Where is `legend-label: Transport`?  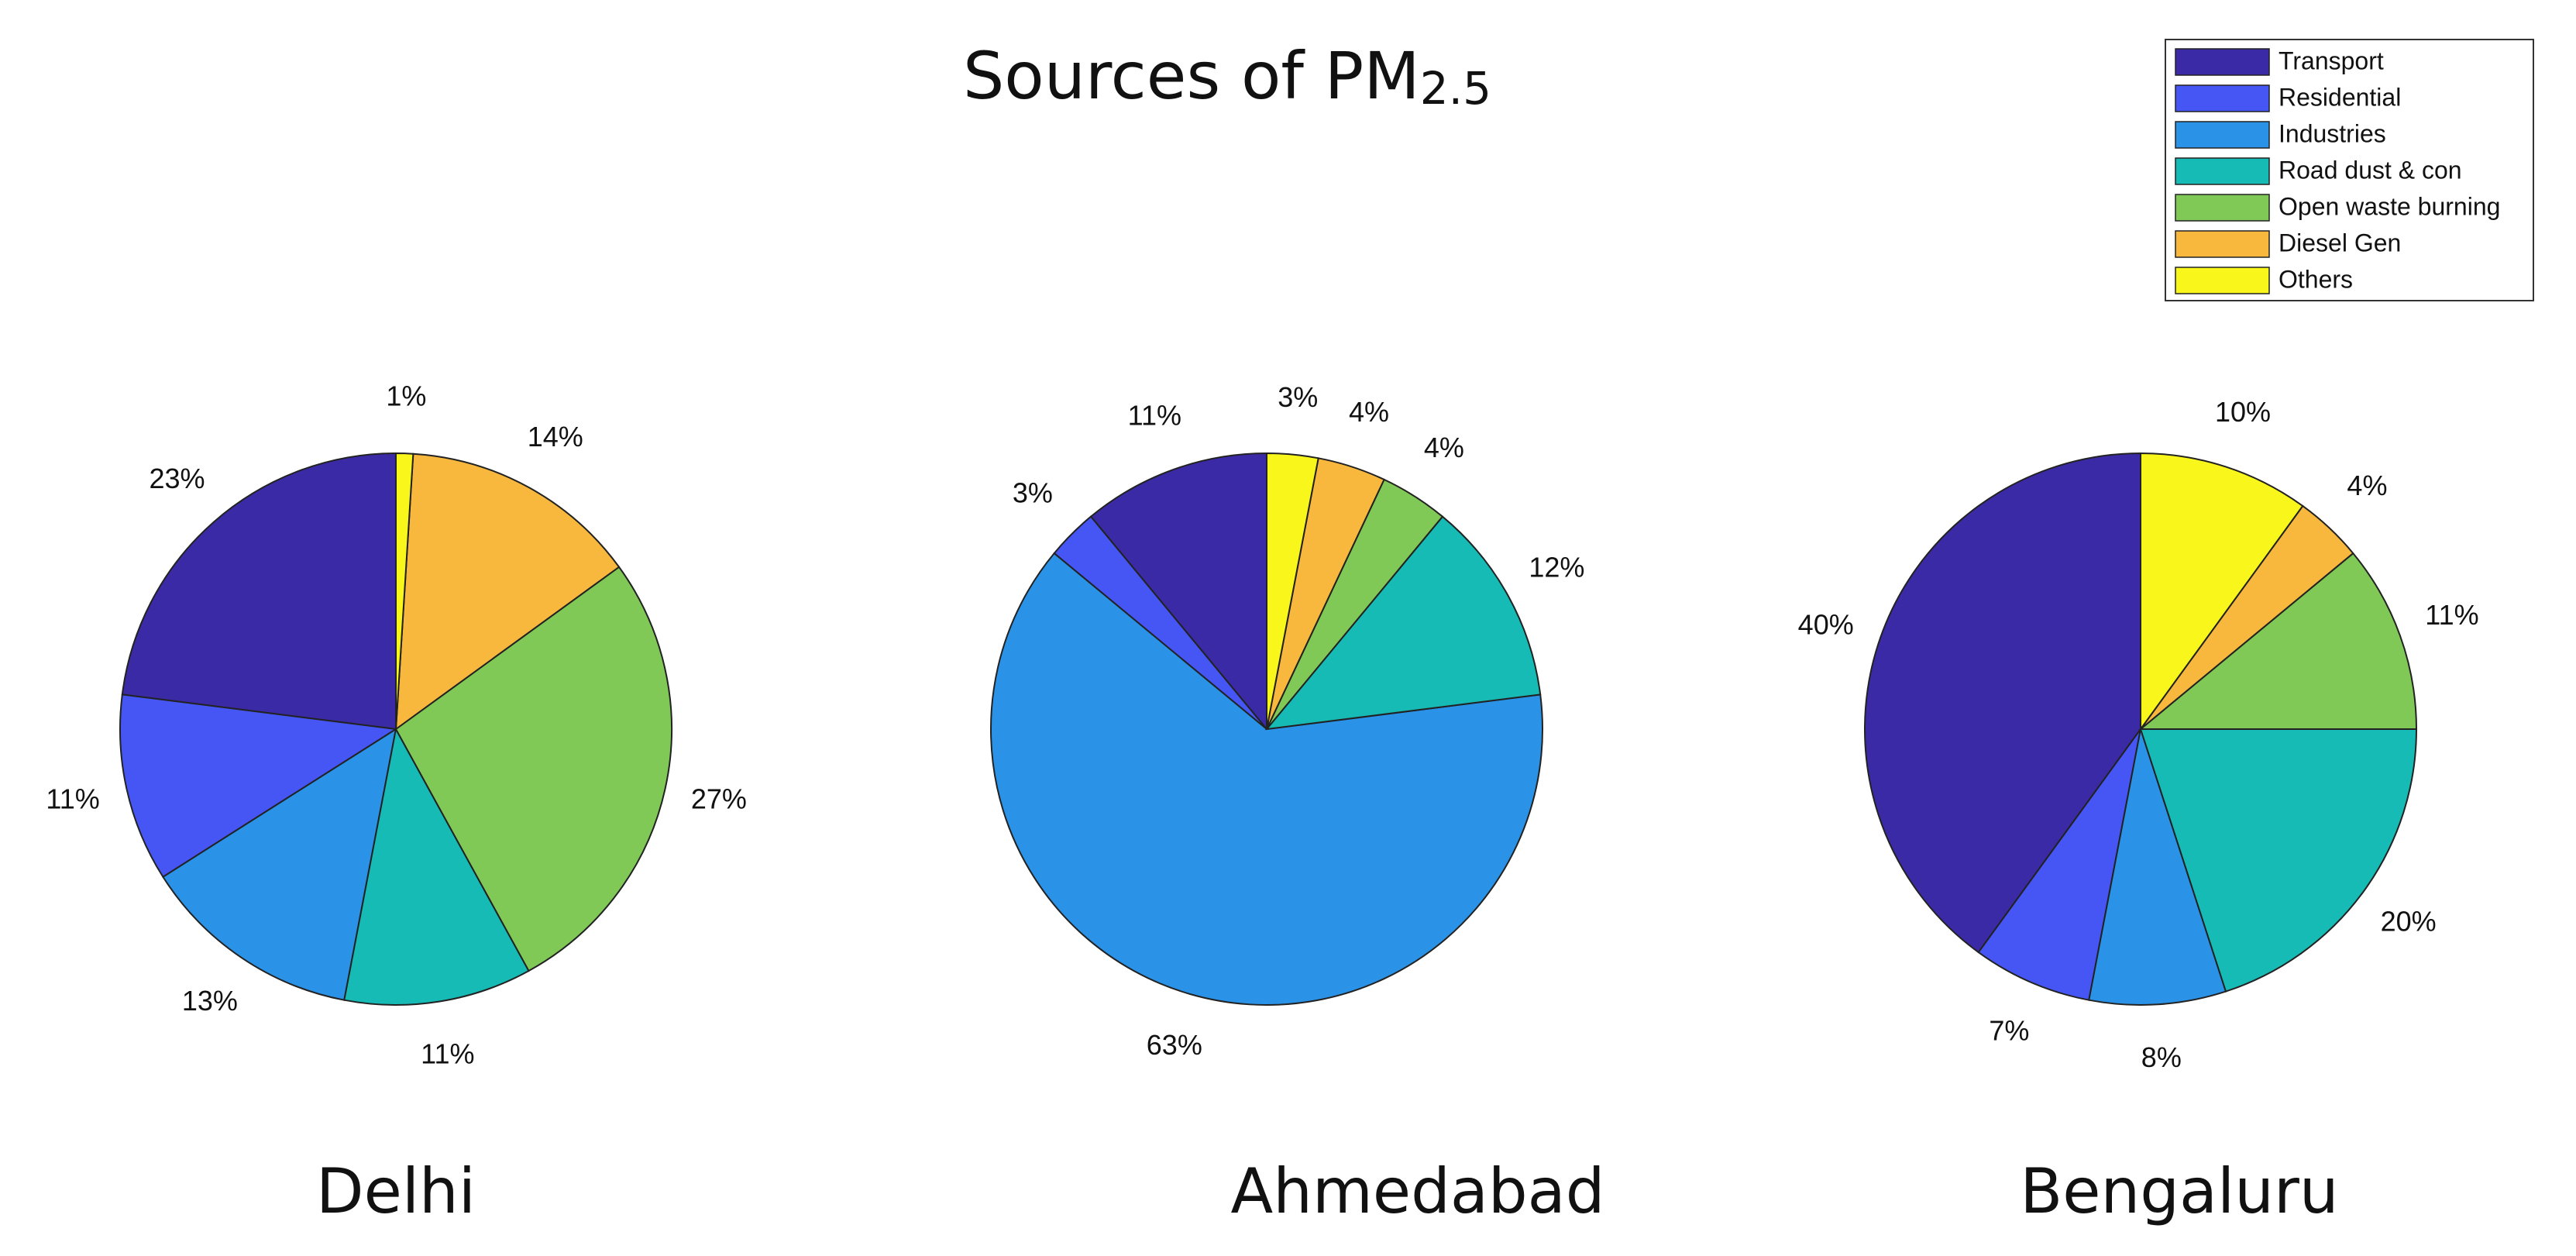
legend-label: Transport is located at coordinates (2331, 60).